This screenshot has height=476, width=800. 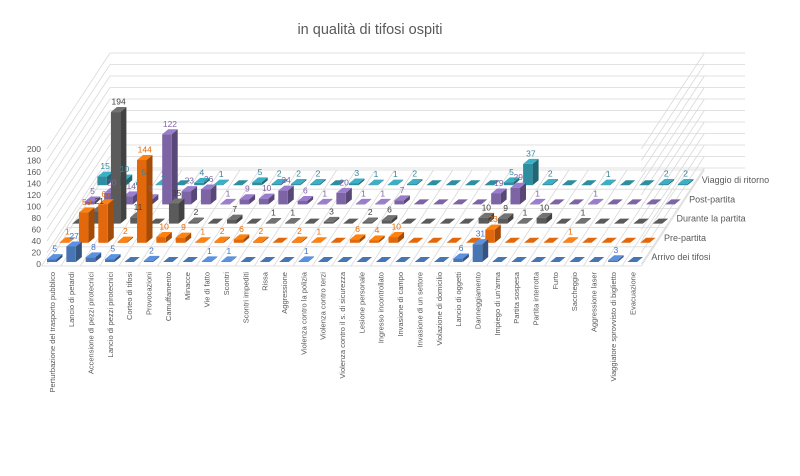 I want to click on y-axis-tick-label: 200, so click(x=34, y=149).